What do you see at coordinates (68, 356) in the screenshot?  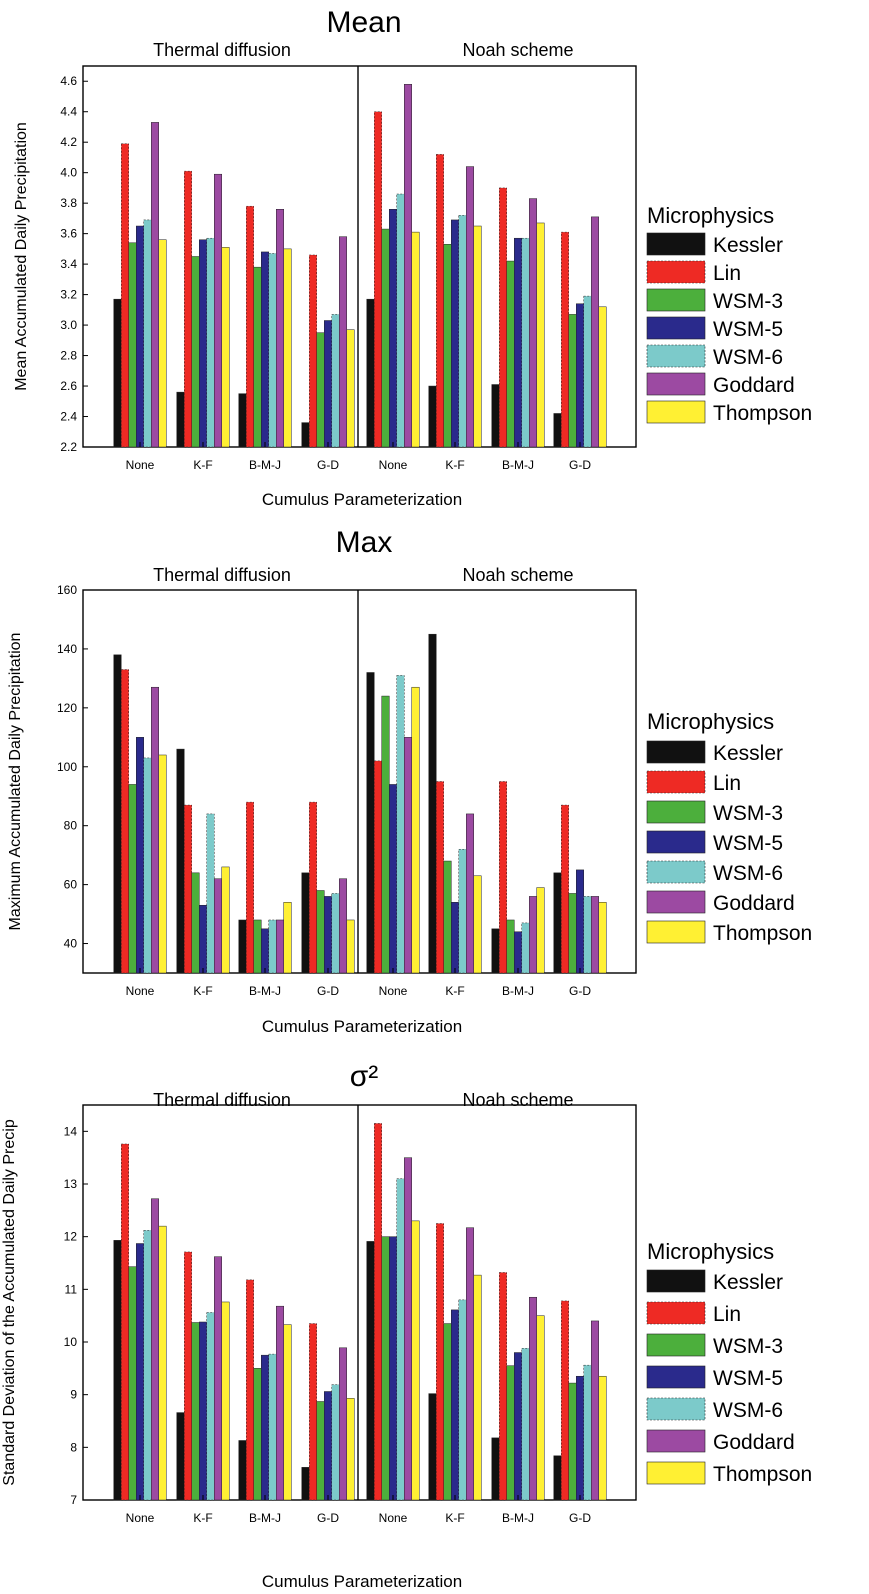 I see `y-tick-label: 2.8` at bounding box center [68, 356].